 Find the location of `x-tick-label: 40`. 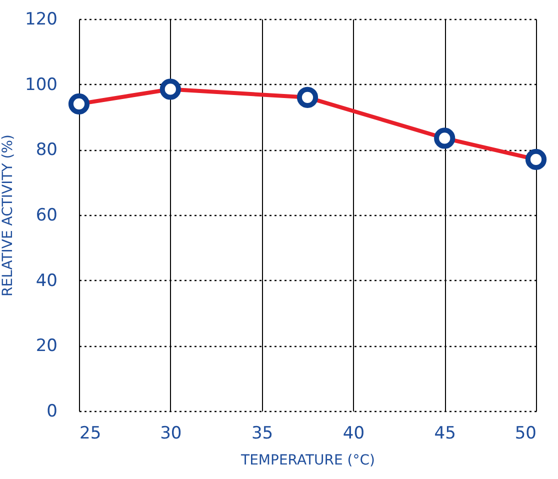

x-tick-label: 40 is located at coordinates (353, 434).